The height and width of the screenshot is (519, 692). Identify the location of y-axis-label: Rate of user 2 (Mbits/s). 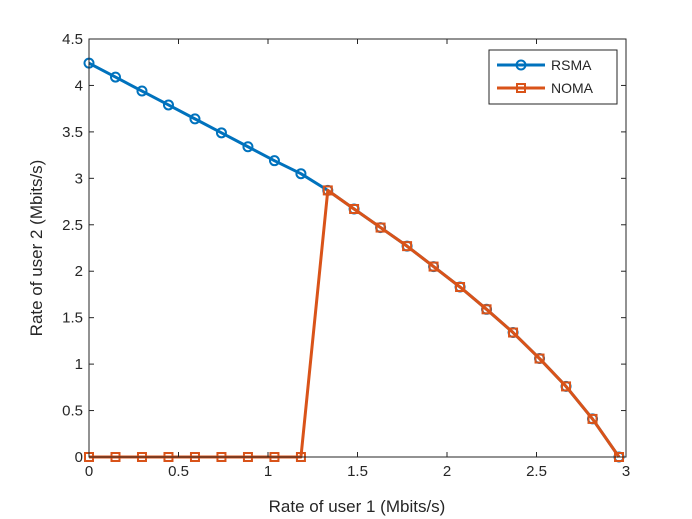
(36, 248).